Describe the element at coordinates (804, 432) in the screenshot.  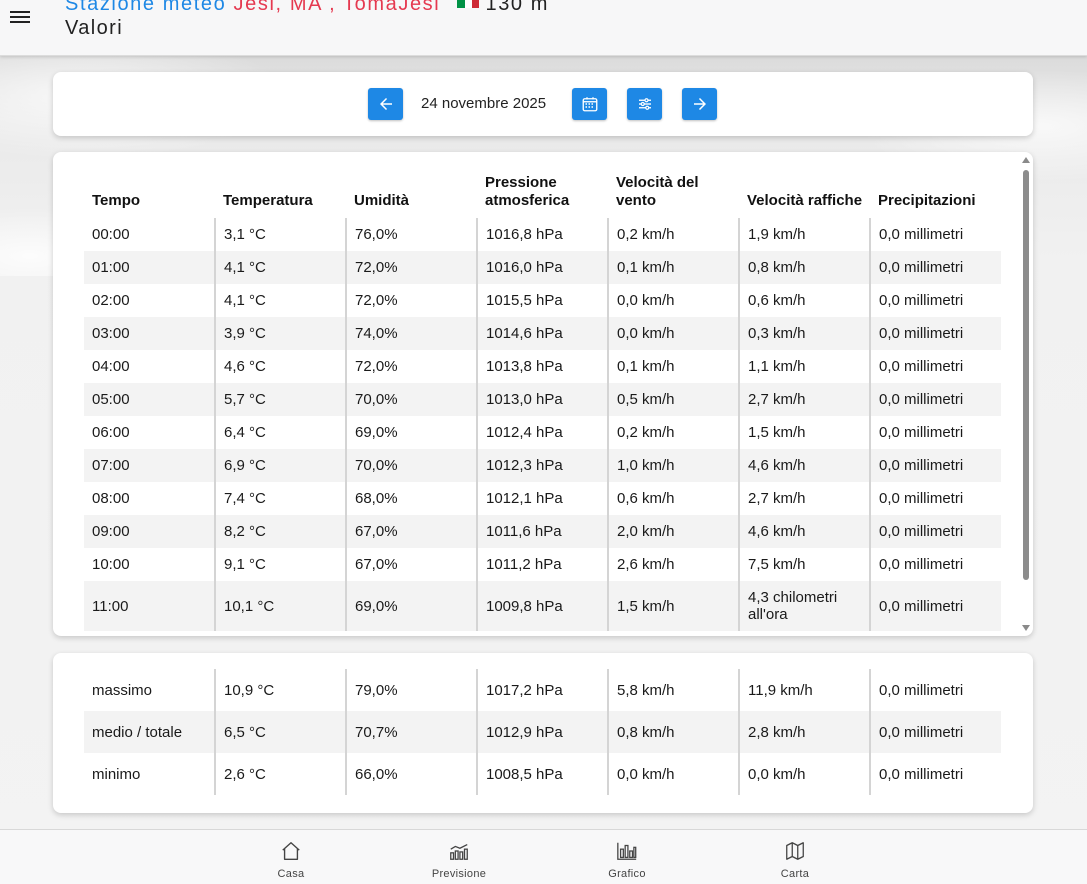
I see `table-cell: 1,5 km/h` at that location.